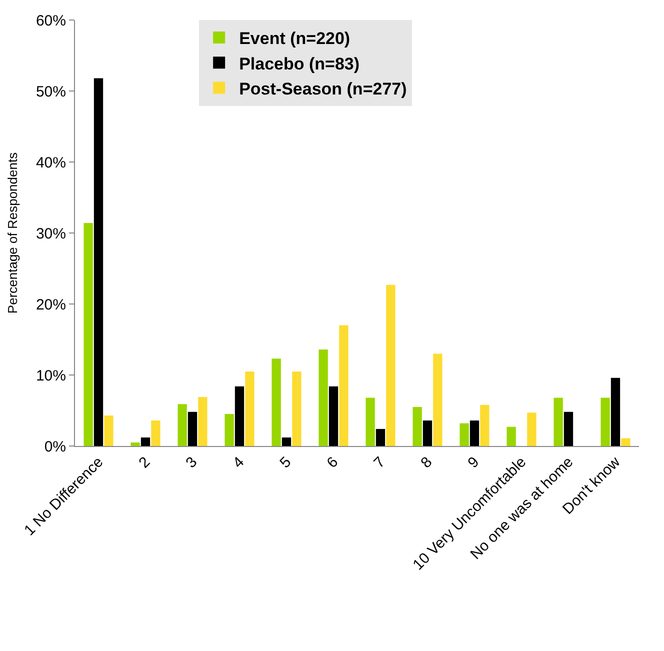 Image resolution: width=664 pixels, height=651 pixels. What do you see at coordinates (51, 91) in the screenshot?
I see `y-tick-label: 50%` at bounding box center [51, 91].